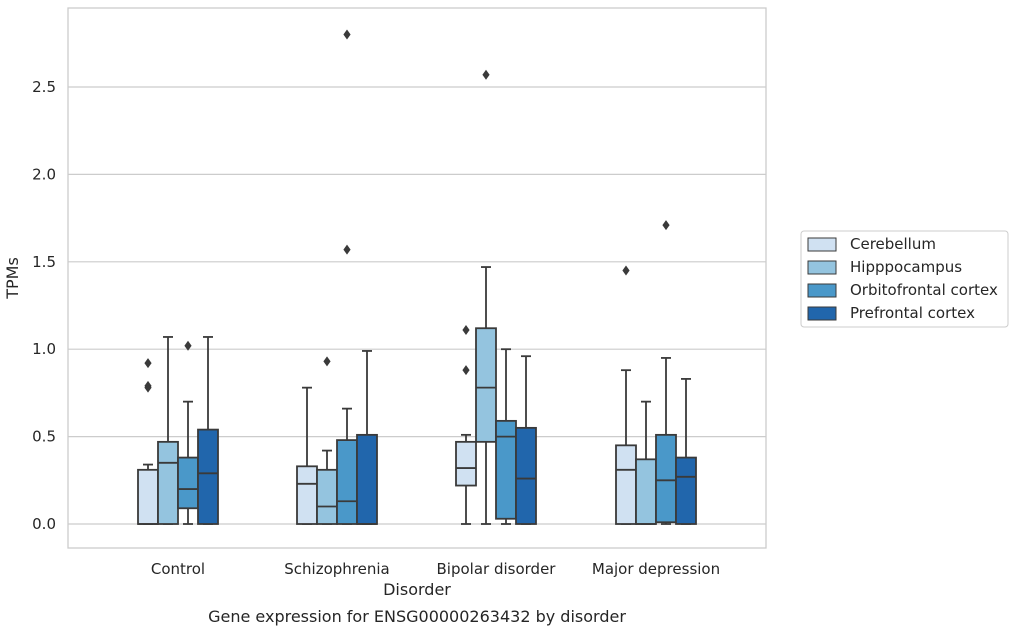 The width and height of the screenshot is (1018, 634). Describe the element at coordinates (44, 305) in the screenshot. I see `y-axis-tick-labels: 0.0 0.5 1.0 1.5 2.0 2.5` at that location.